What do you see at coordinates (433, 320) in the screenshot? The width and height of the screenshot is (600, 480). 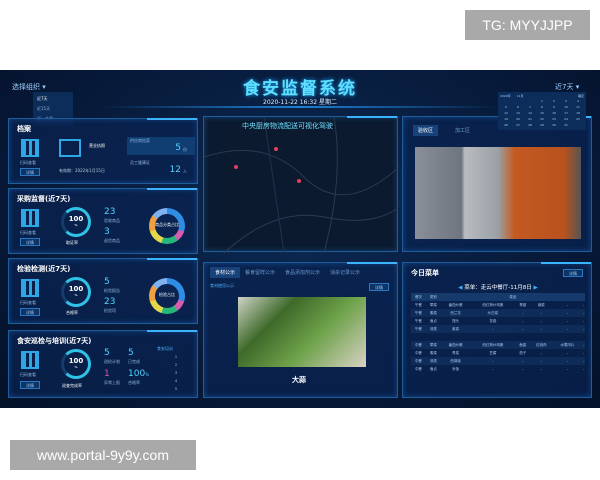 I see `menu-cell: 面点` at bounding box center [433, 320].